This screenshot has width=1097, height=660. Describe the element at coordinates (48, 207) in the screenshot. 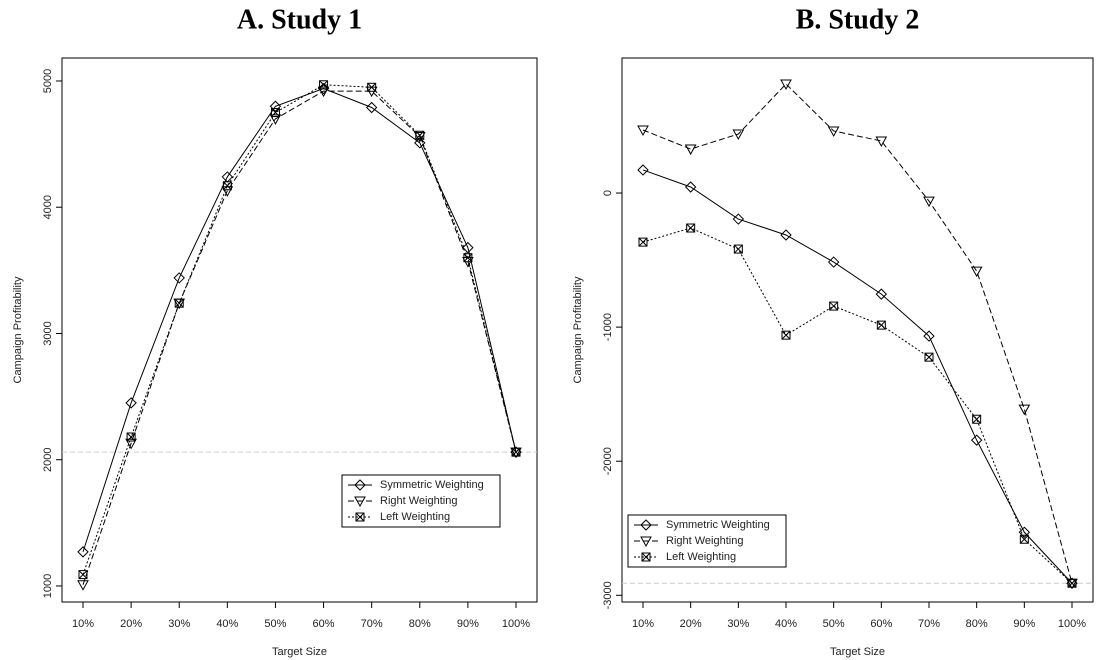

I see `y-tick-label: 4000` at that location.